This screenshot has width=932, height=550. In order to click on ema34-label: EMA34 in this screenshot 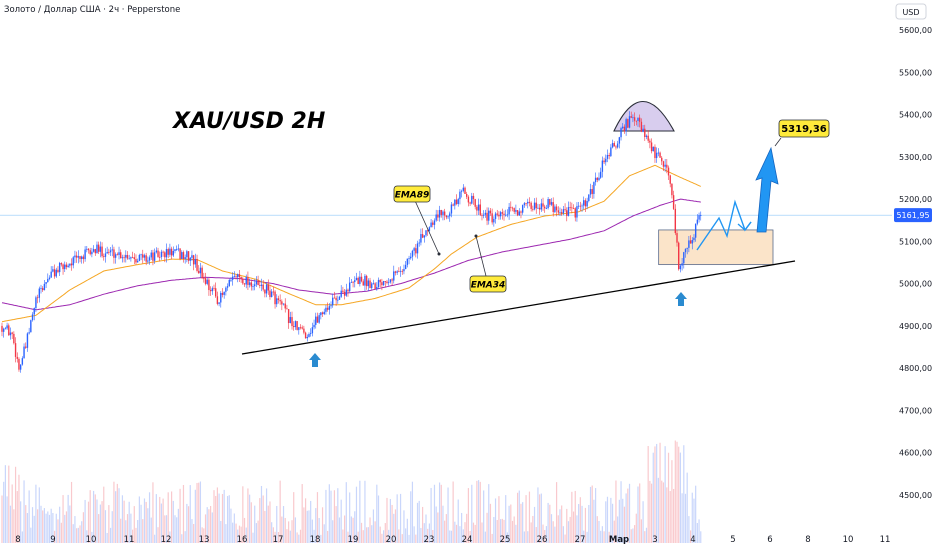, I will do `click(488, 286)`.